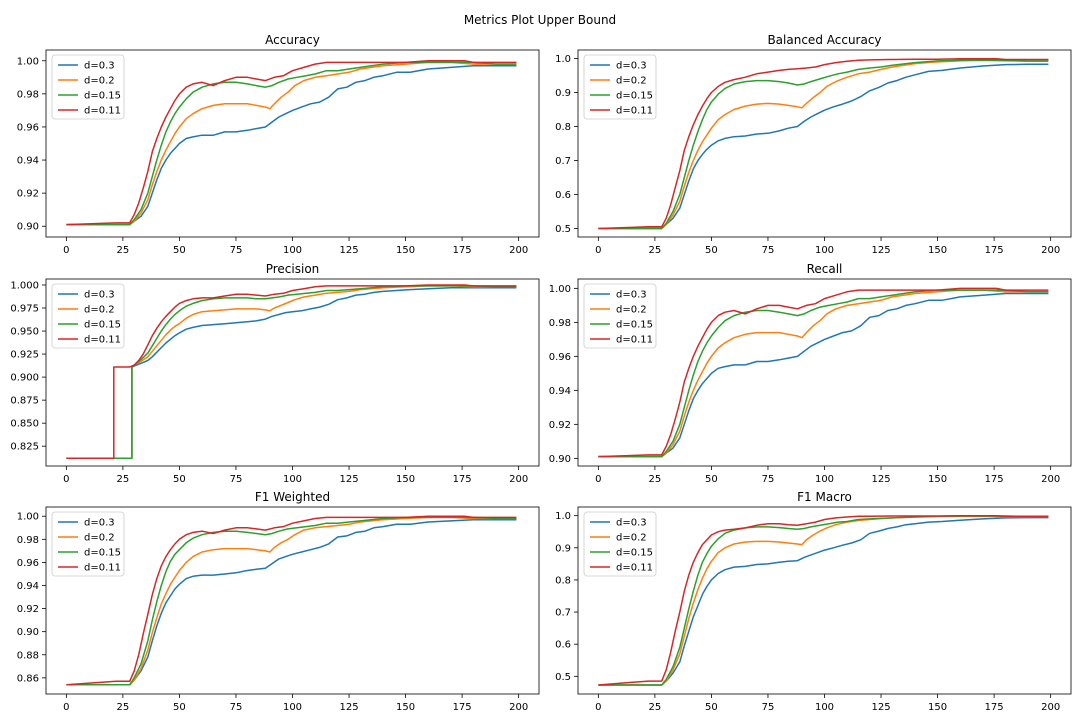 The image size is (1080, 720). I want to click on y-tick-label: 0.975, so click(24, 309).